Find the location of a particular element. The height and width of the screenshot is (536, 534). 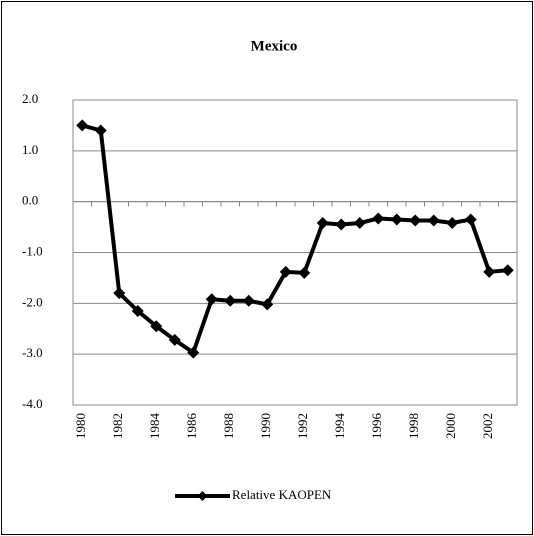

legend-marker is located at coordinates (202, 496).